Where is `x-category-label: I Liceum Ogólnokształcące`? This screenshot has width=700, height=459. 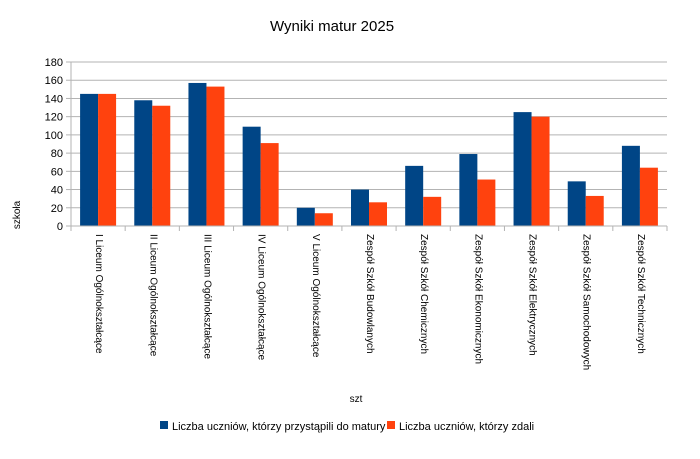
x-category-label: I Liceum Ogólnokształcące is located at coordinates (98, 294).